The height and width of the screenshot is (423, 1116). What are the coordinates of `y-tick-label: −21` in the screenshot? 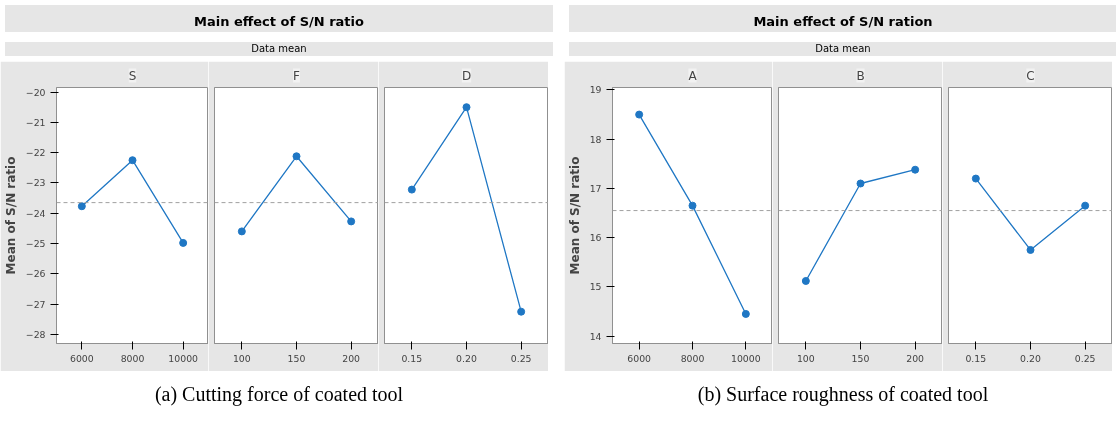 It's located at (35, 122).